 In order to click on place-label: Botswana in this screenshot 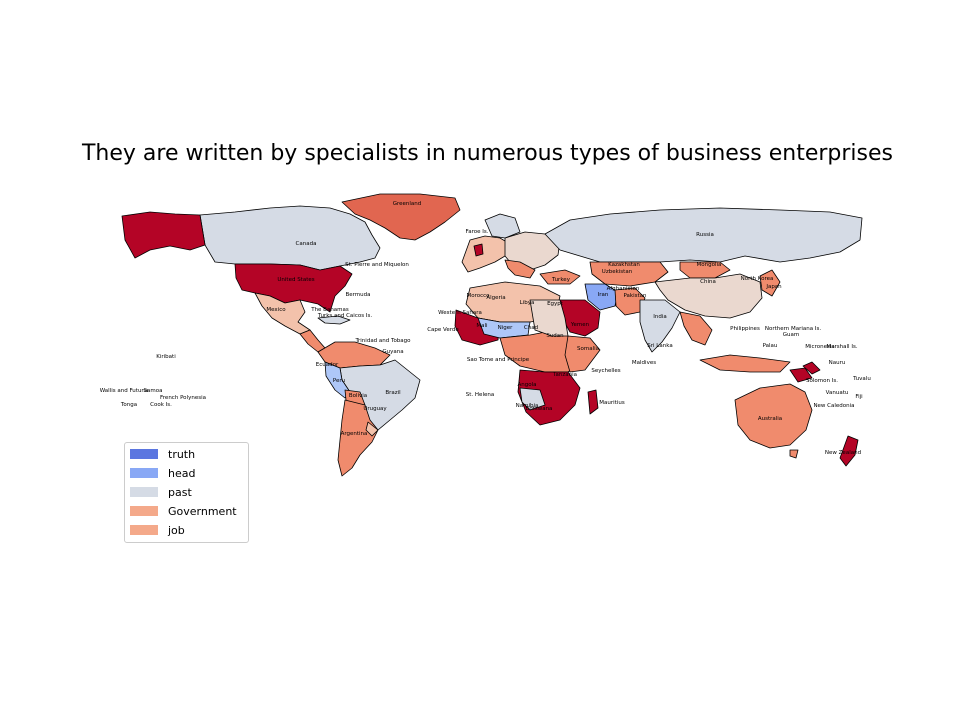, I will do `click(539, 409)`.